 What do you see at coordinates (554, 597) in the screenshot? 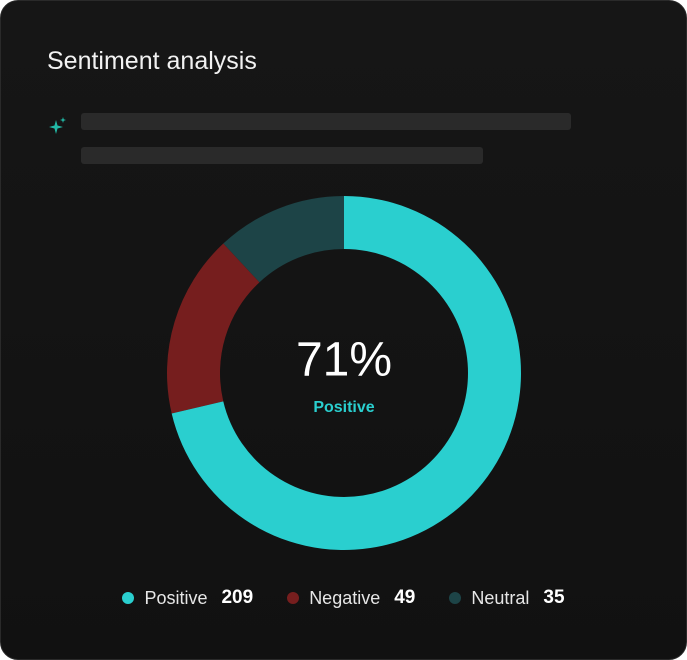
I see `legend-value: 35` at bounding box center [554, 597].